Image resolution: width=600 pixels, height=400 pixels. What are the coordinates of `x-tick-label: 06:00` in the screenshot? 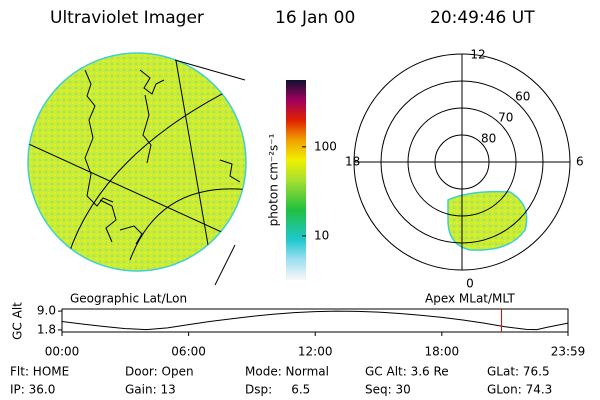 It's located at (188, 352).